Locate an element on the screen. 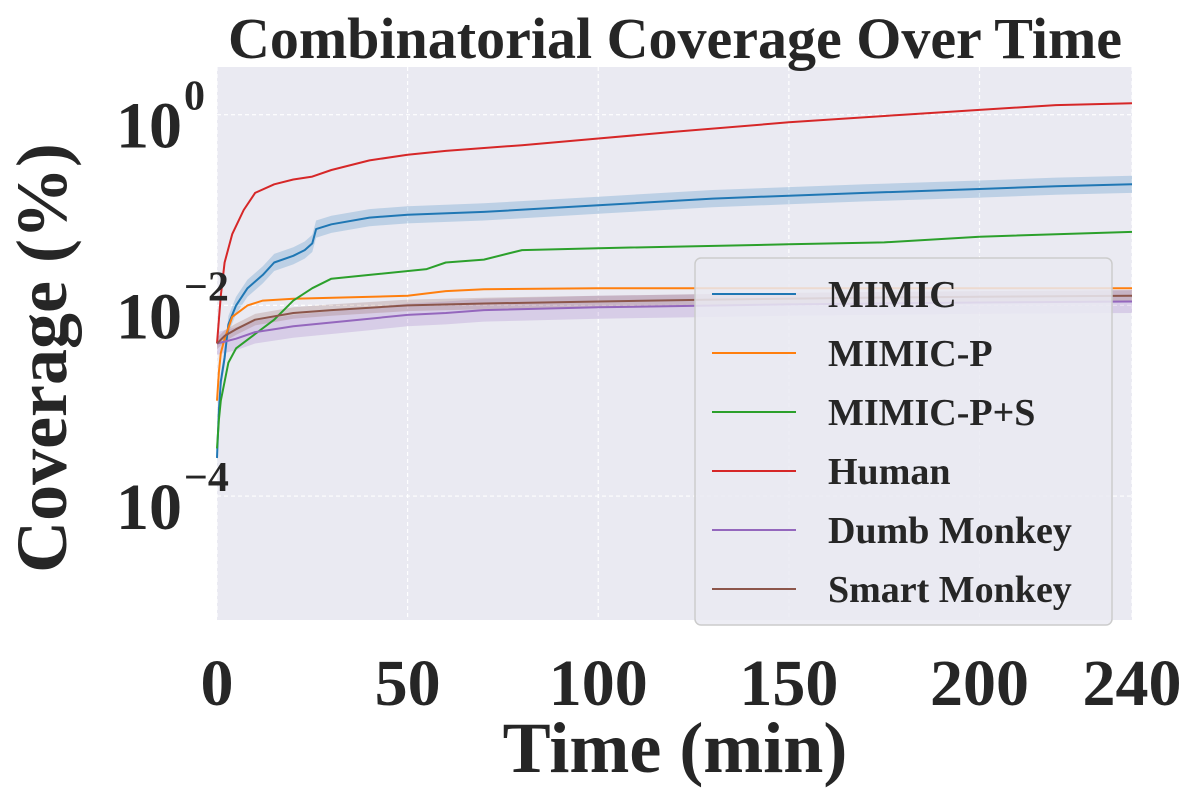  legend-label-mimic-p-s: MIMIC-P+S is located at coordinates (931, 413).